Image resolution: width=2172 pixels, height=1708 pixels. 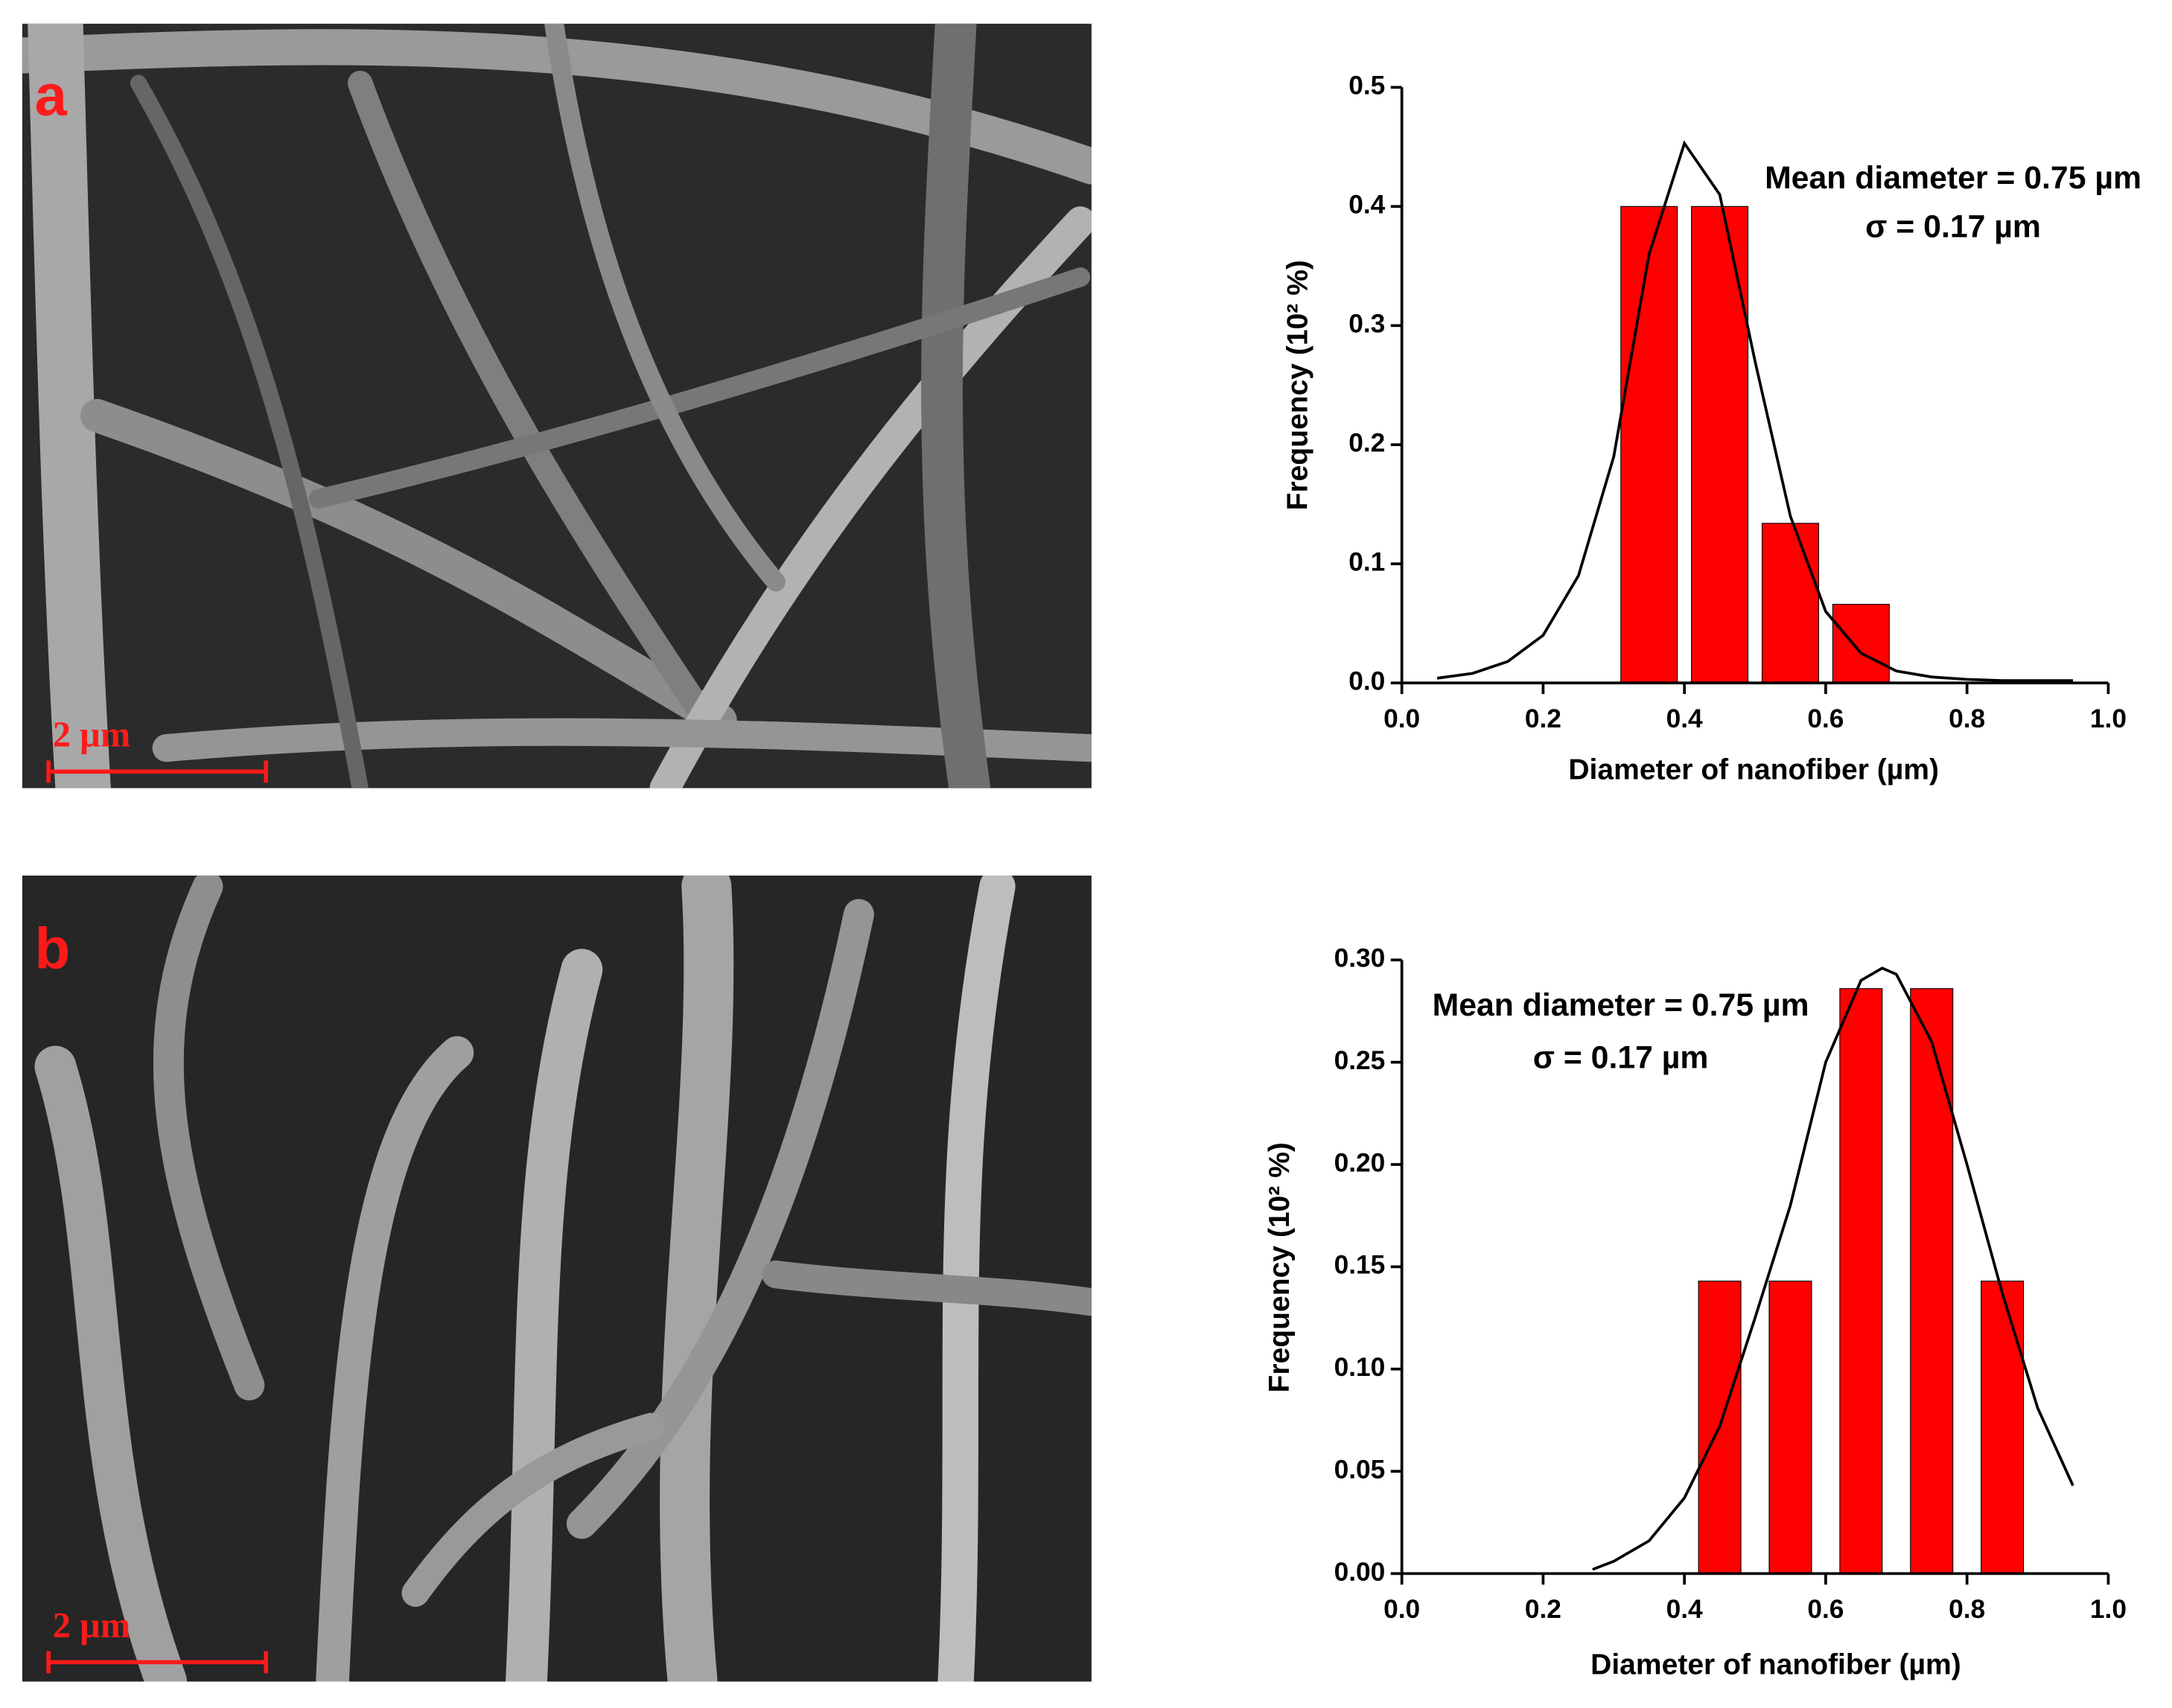 I want to click on y-tick-label: 0.00, so click(x=1360, y=1573).